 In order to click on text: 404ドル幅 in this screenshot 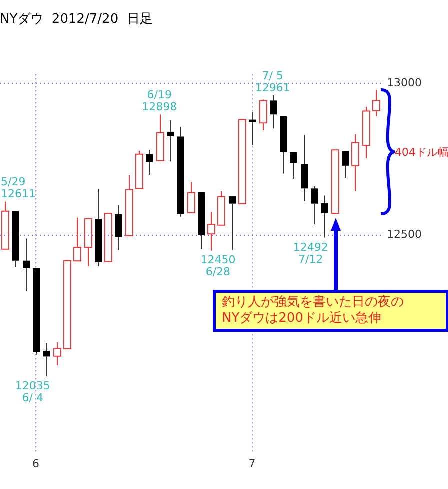, I will do `click(421, 152)`.